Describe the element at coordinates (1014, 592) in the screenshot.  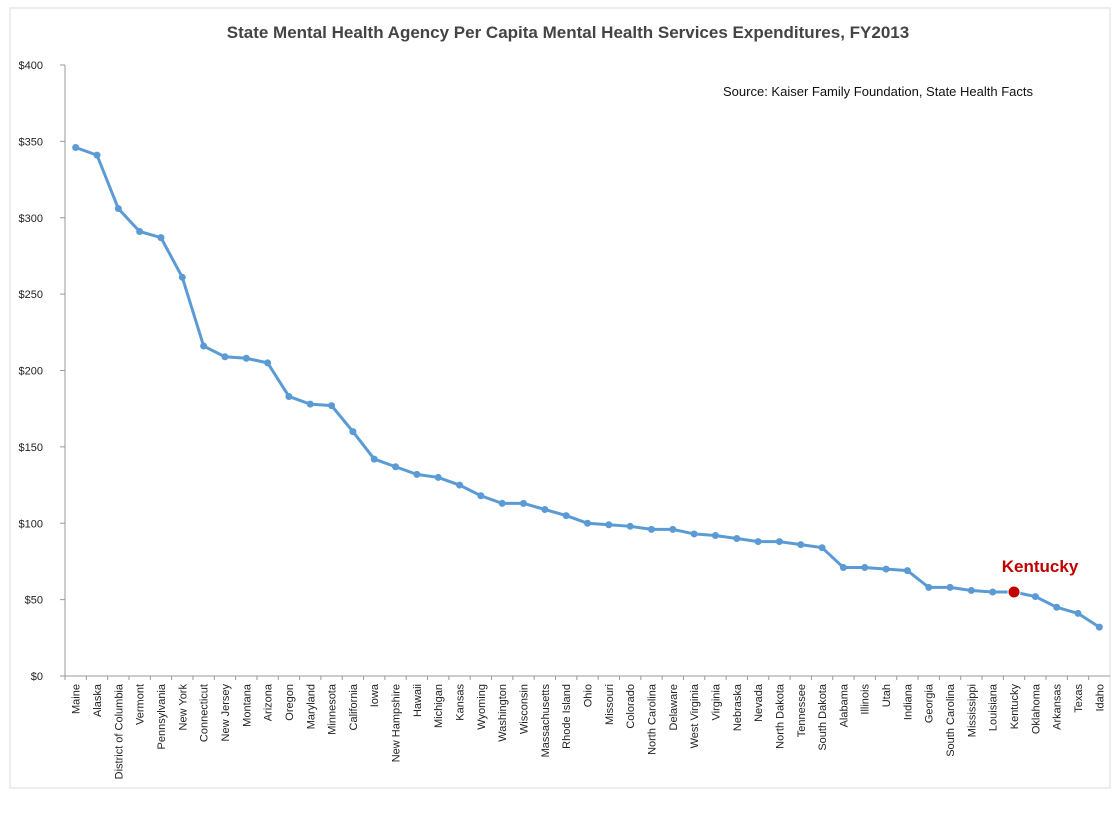
I see `highlight-point` at that location.